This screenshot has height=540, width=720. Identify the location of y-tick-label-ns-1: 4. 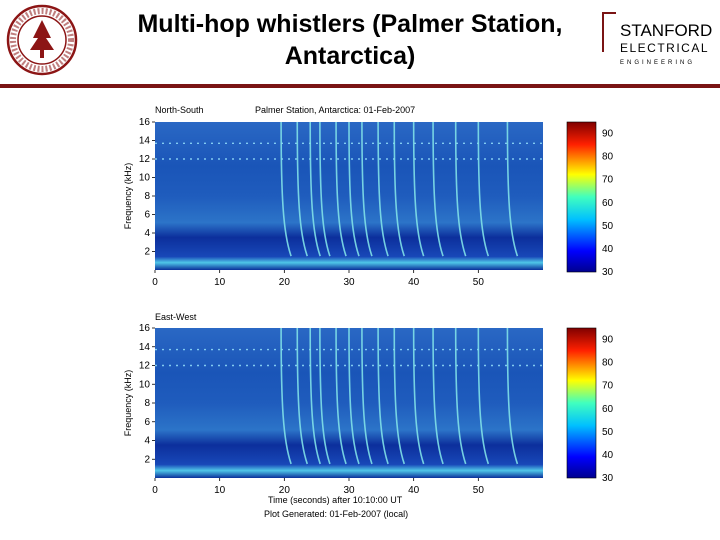
(147, 233).